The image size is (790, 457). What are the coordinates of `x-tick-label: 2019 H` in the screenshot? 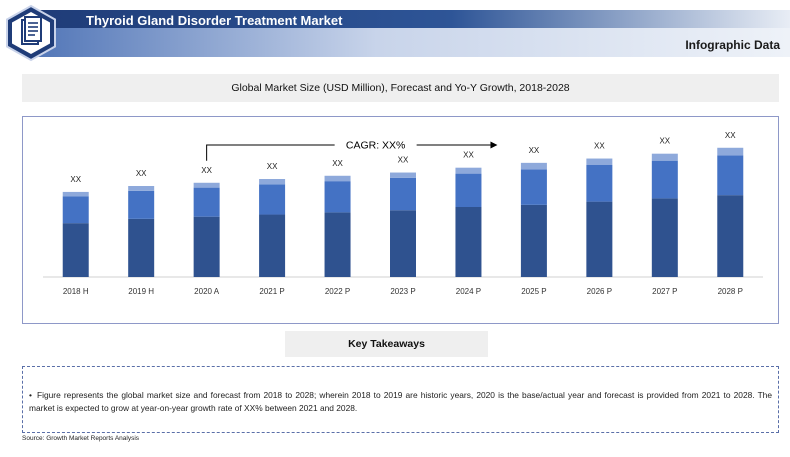 It's located at (141, 291).